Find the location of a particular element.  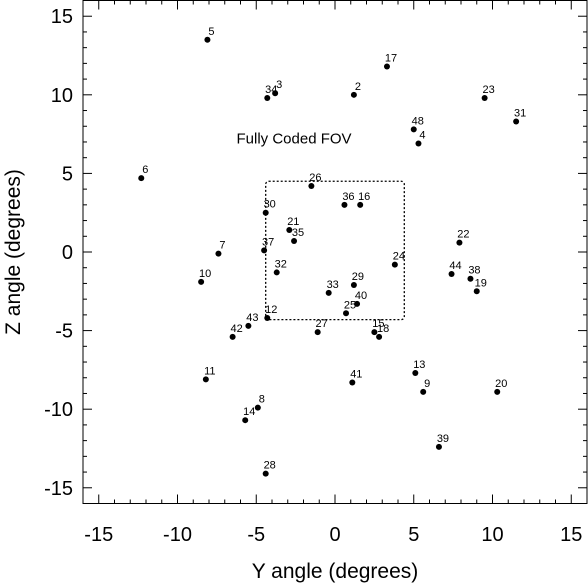

y-tick-label: 0 is located at coordinates (67, 253).